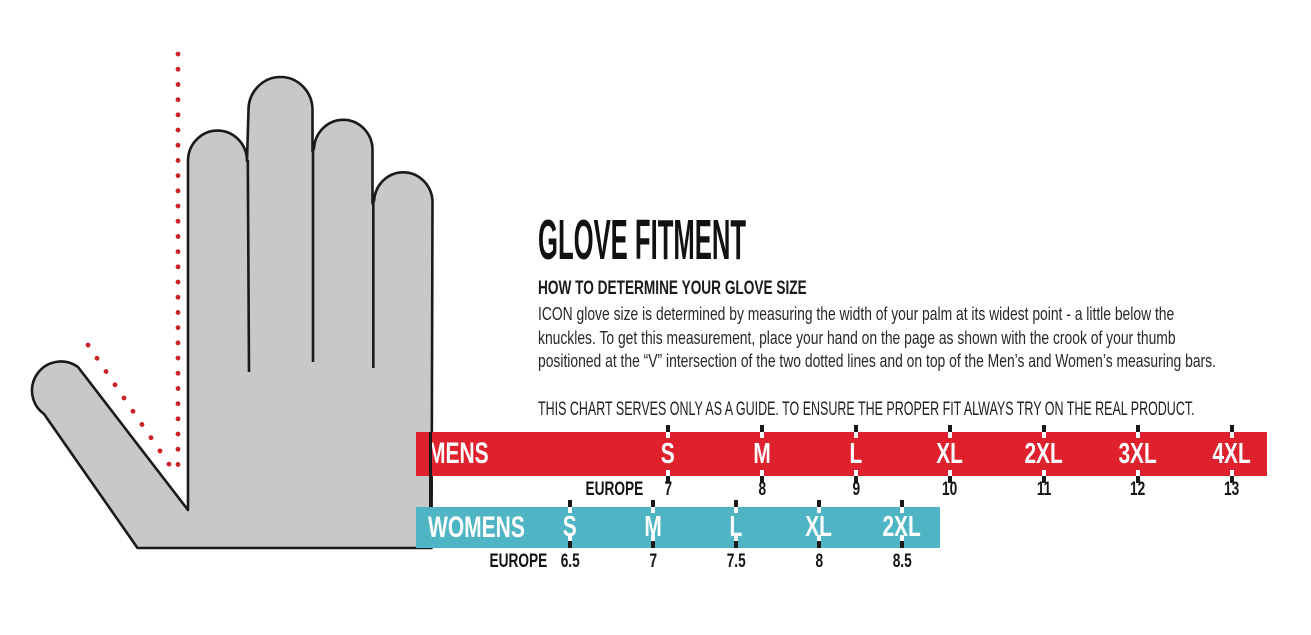  I want to click on europe-size-value: 8.5, so click(902, 561).